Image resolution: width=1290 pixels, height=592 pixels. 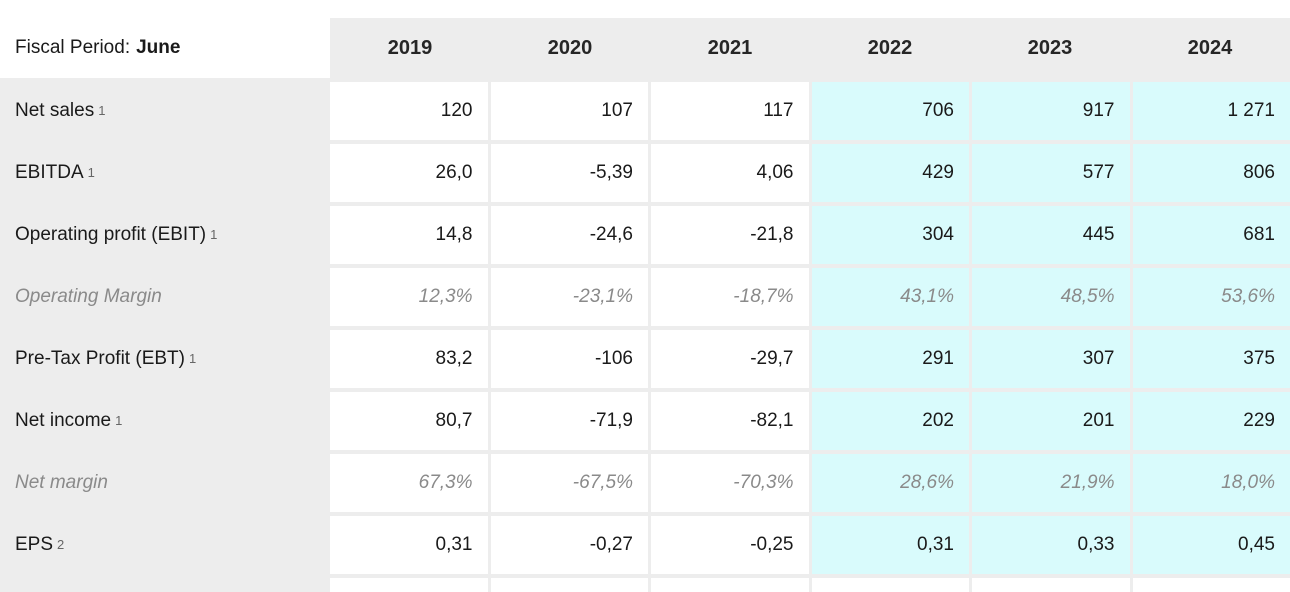 What do you see at coordinates (890, 111) in the screenshot?
I see `data-cell: 706` at bounding box center [890, 111].